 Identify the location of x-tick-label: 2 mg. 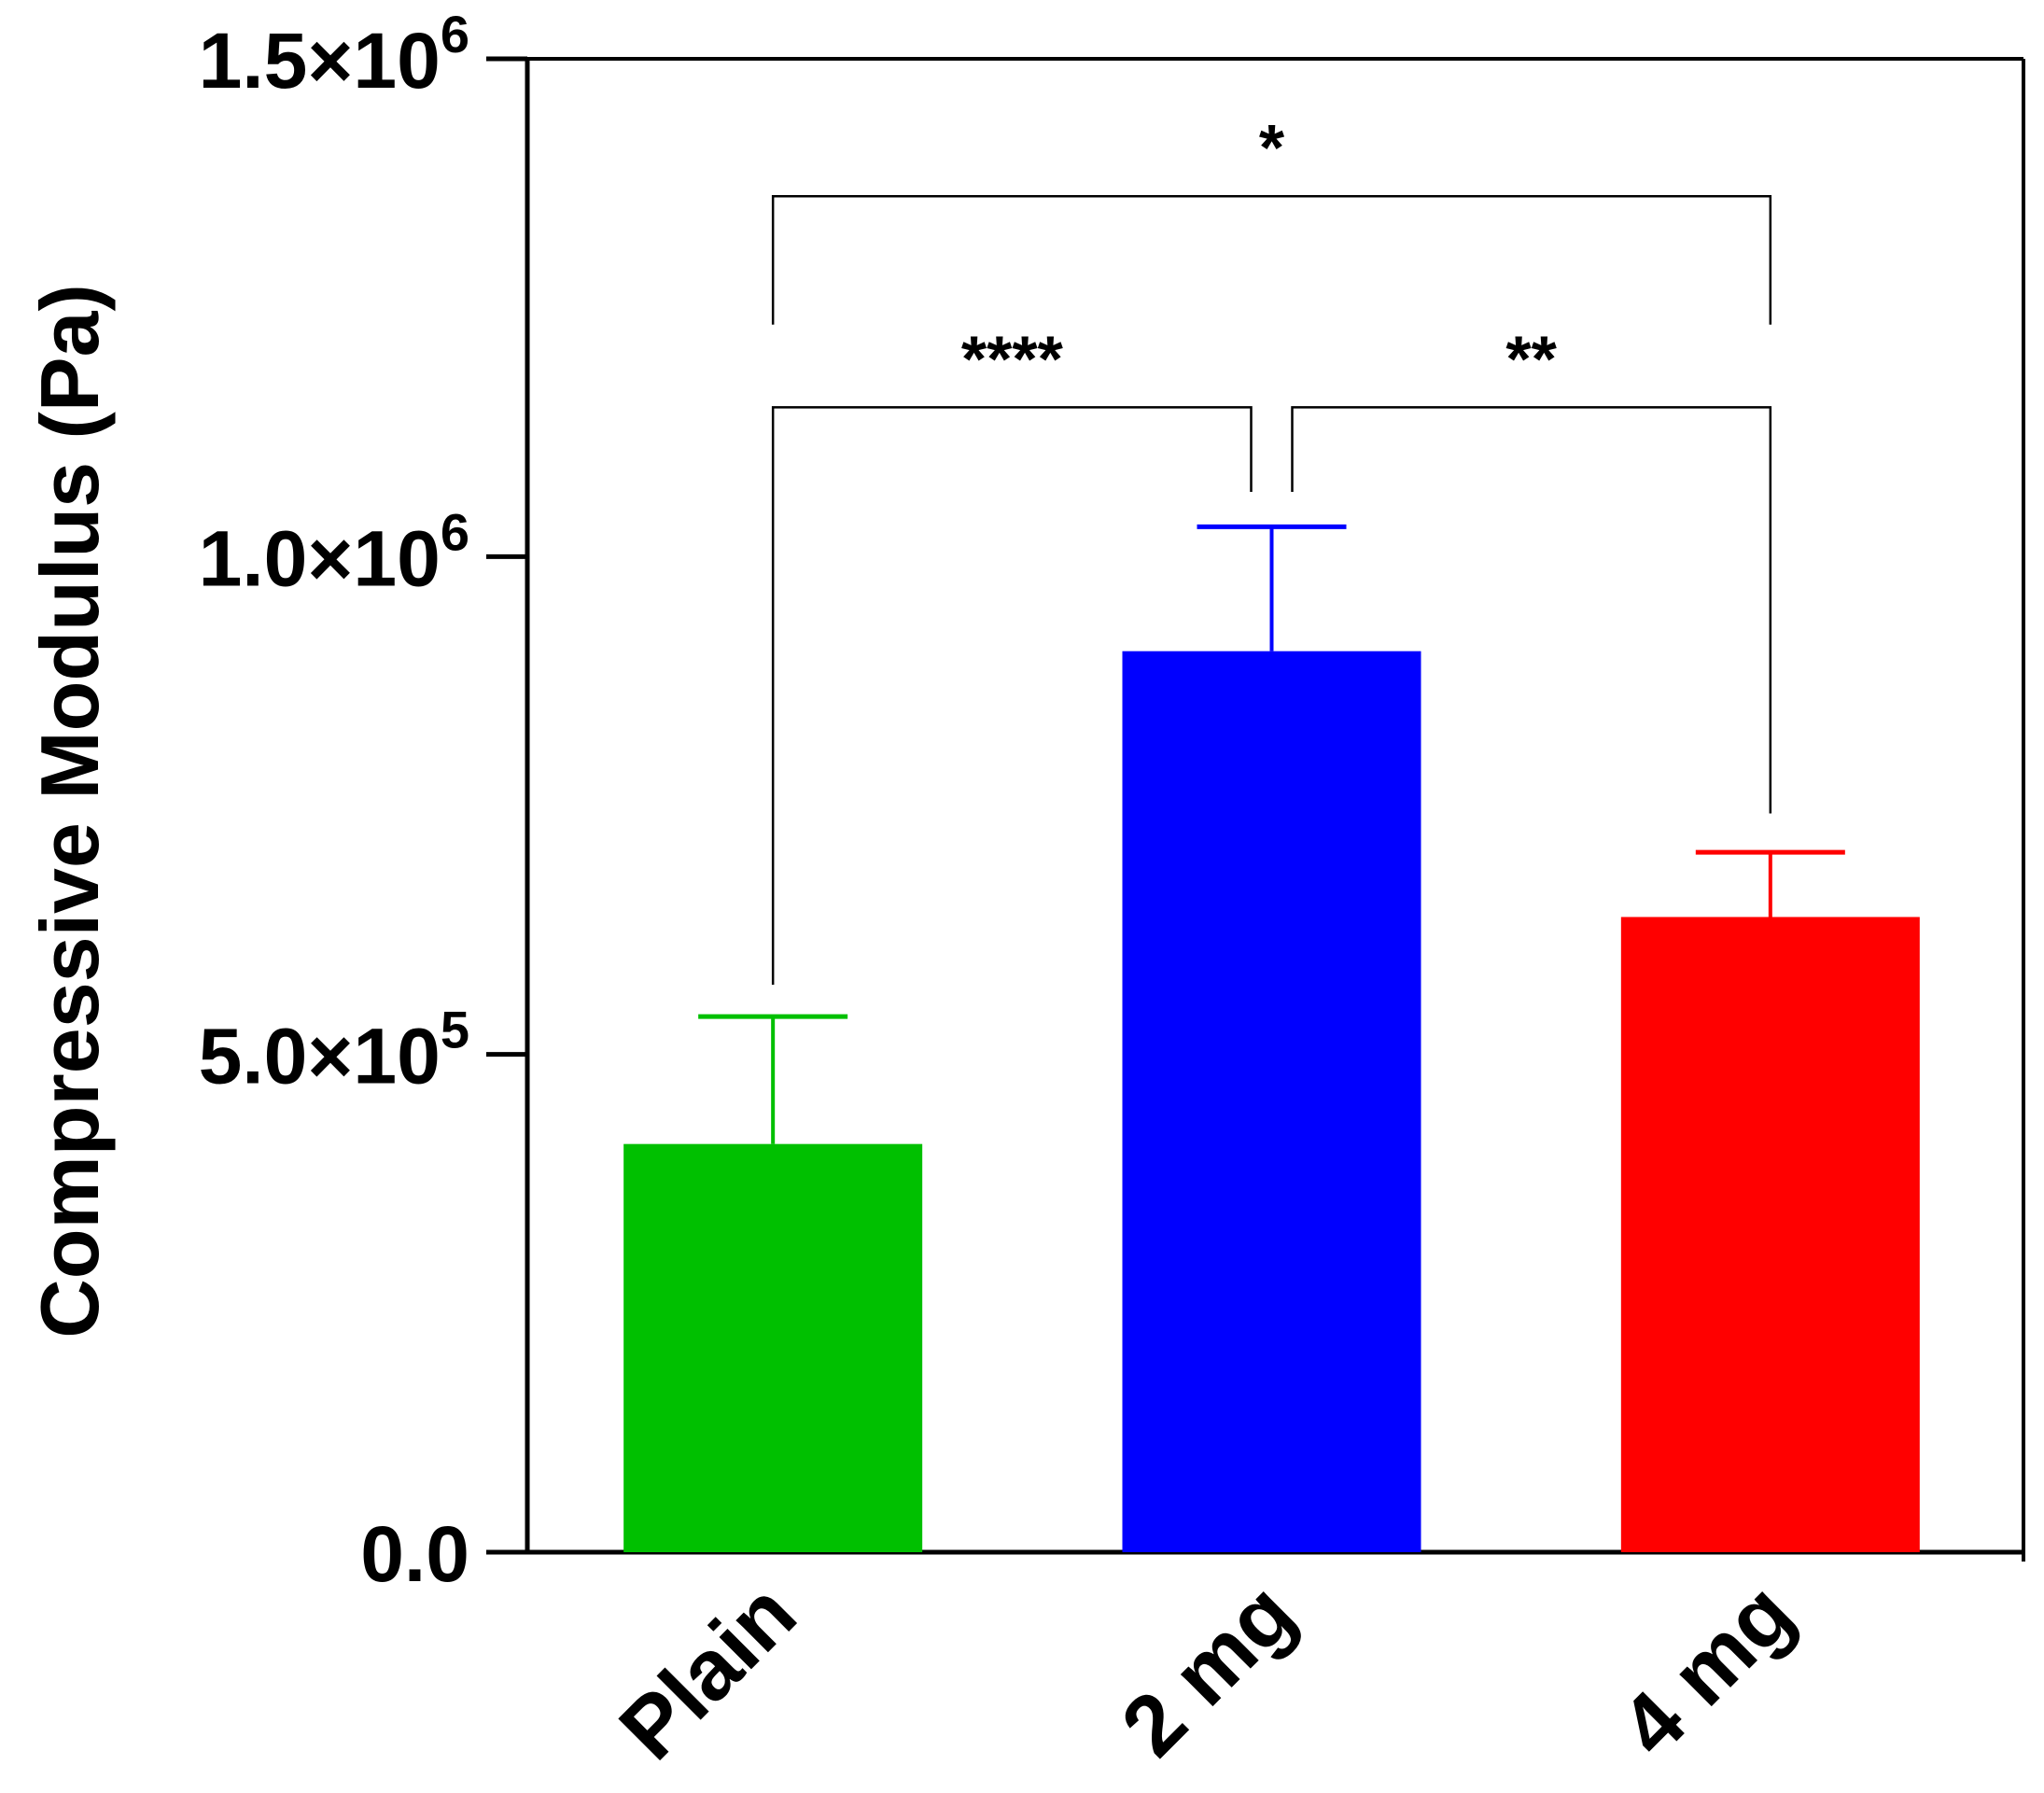
(1208, 1669).